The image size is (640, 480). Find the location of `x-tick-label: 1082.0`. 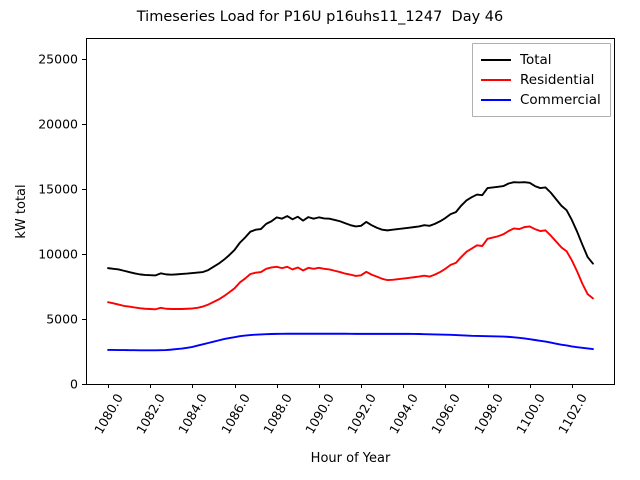

x-tick-label: 1082.0 is located at coordinates (151, 414).